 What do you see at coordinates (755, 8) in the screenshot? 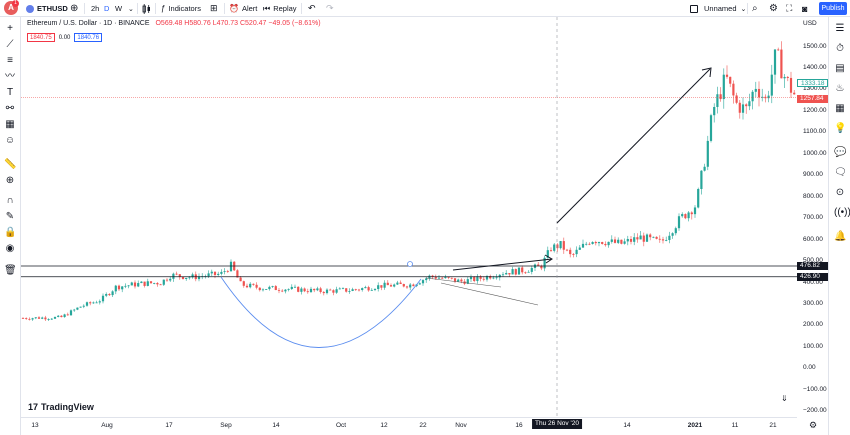
I see `search-icon: ⌕` at bounding box center [755, 8].